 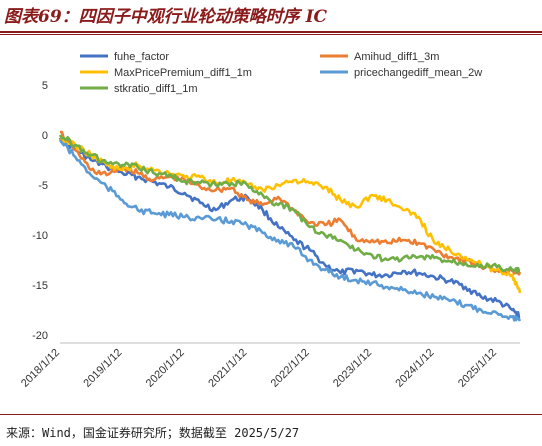 What do you see at coordinates (45, 86) in the screenshot?
I see `y-tick-label: 5` at bounding box center [45, 86].